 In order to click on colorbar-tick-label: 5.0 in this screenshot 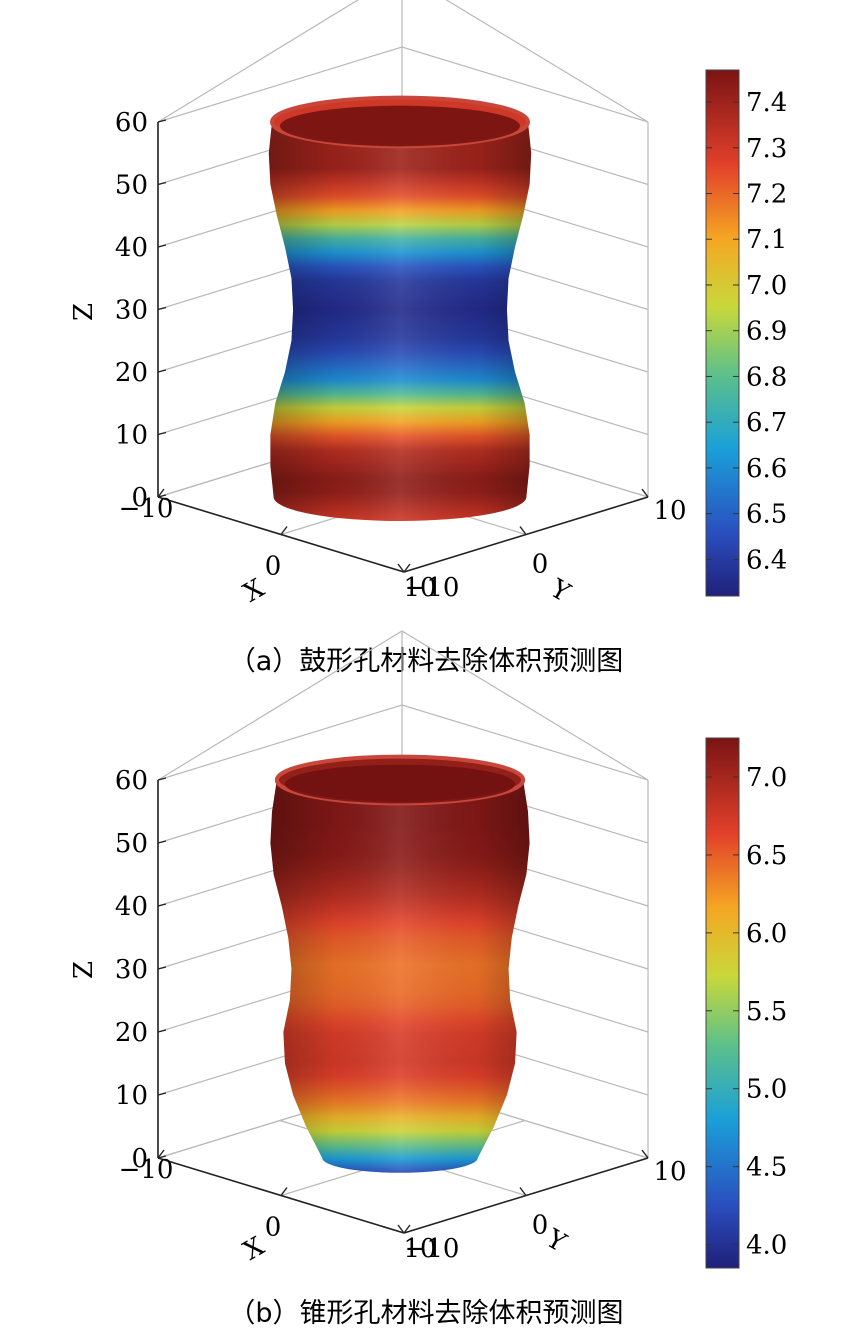, I will do `click(766, 1090)`.